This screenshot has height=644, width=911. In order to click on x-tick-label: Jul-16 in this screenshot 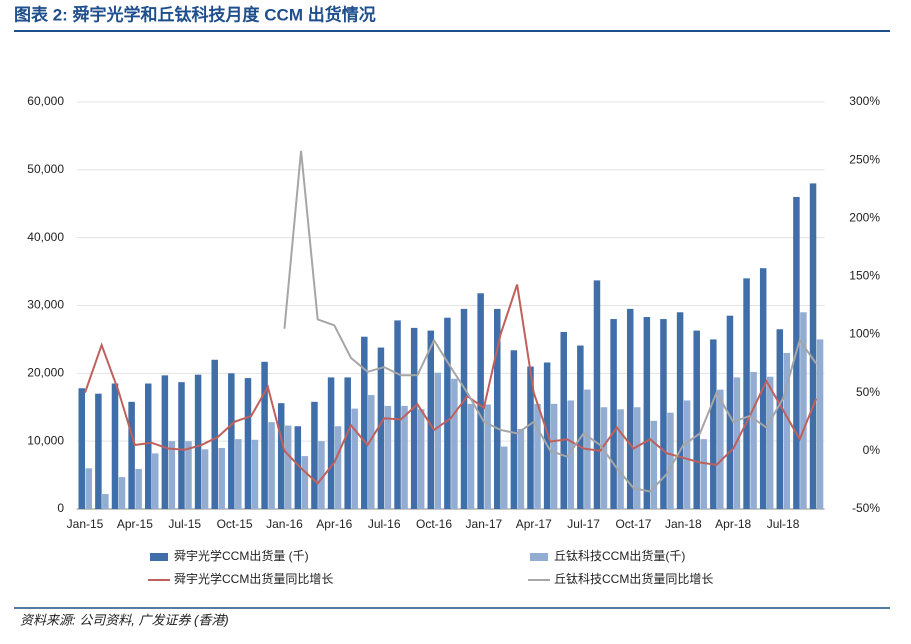, I will do `click(384, 524)`.